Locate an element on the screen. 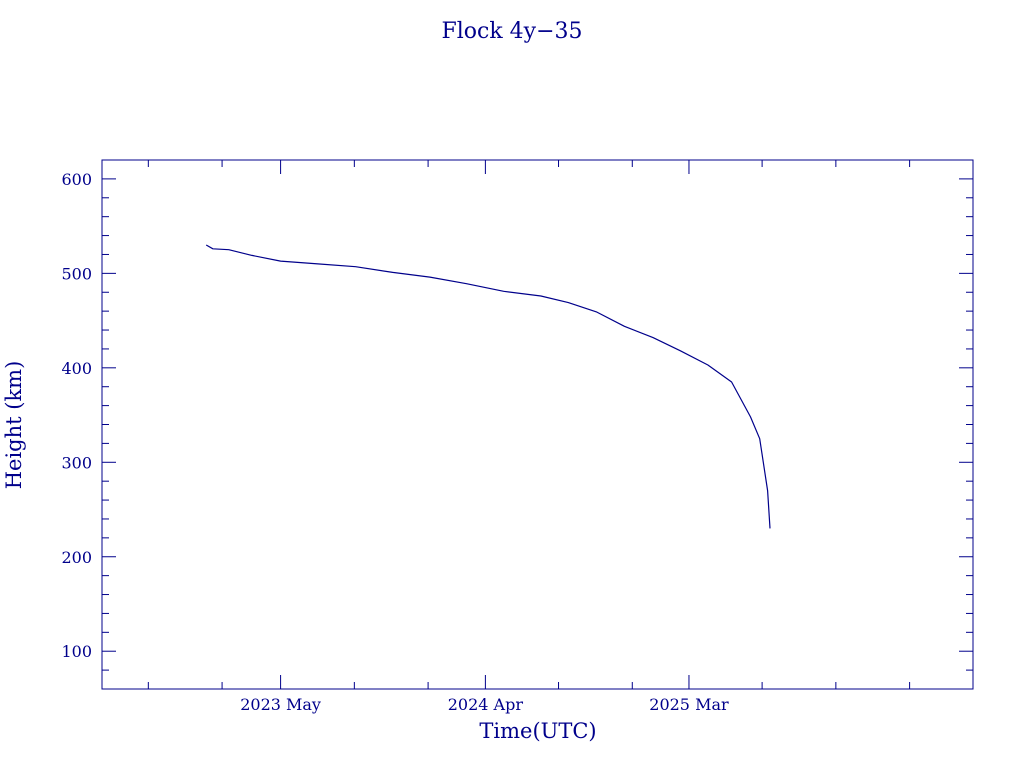  y-tick-labels: 100 200 300 400 500 600 is located at coordinates (76, 415).